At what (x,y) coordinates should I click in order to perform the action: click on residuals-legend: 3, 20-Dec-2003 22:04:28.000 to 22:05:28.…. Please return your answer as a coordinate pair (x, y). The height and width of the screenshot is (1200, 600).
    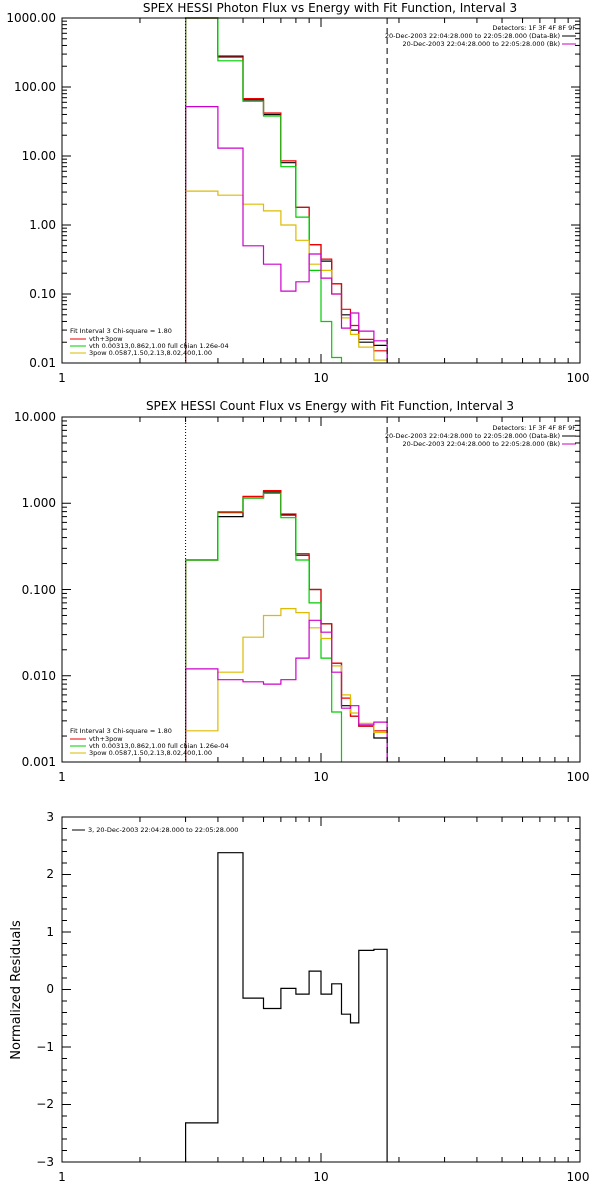
    Looking at the image, I should click on (155, 830).